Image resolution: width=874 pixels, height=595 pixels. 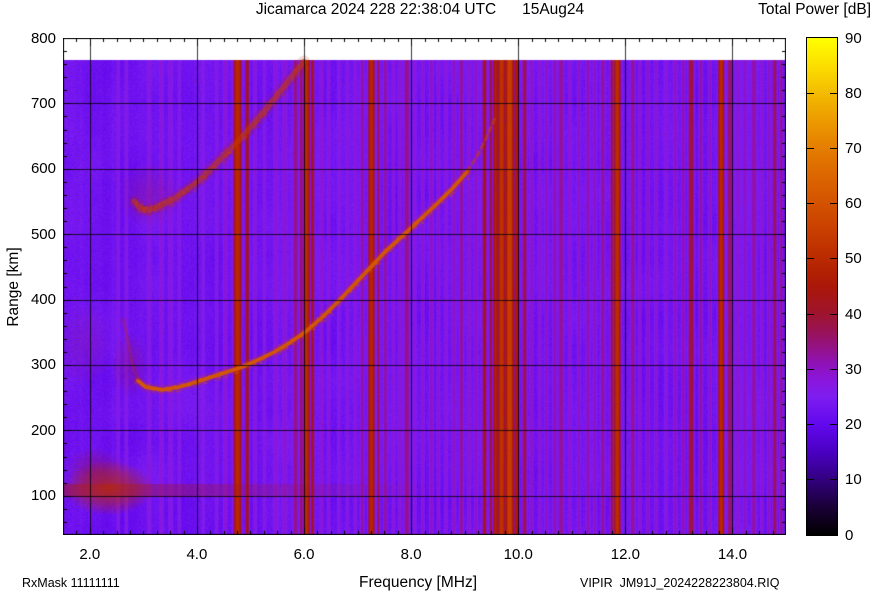 I want to click on y-tick-label: 500, so click(x=43, y=234).